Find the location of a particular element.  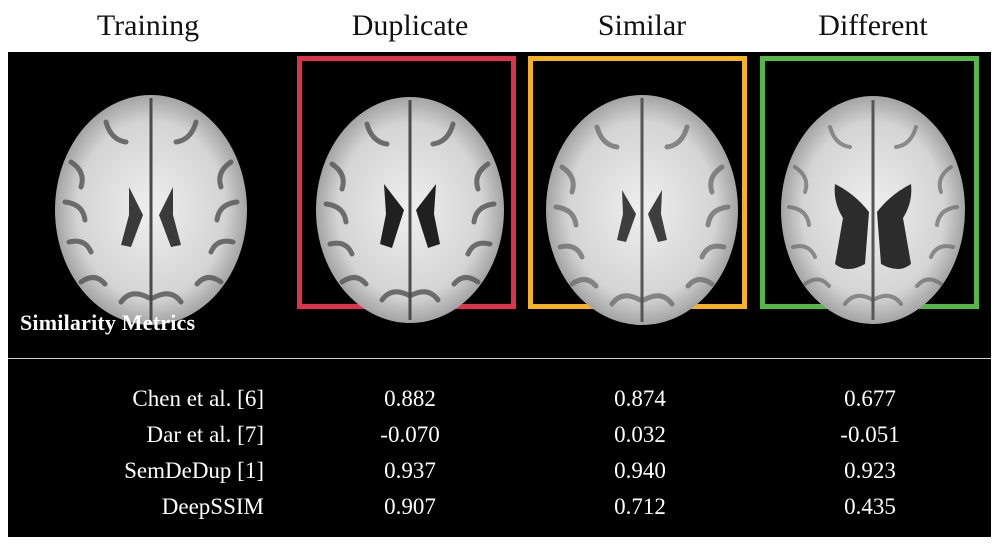

different-score: 0.677 is located at coordinates (870, 398).